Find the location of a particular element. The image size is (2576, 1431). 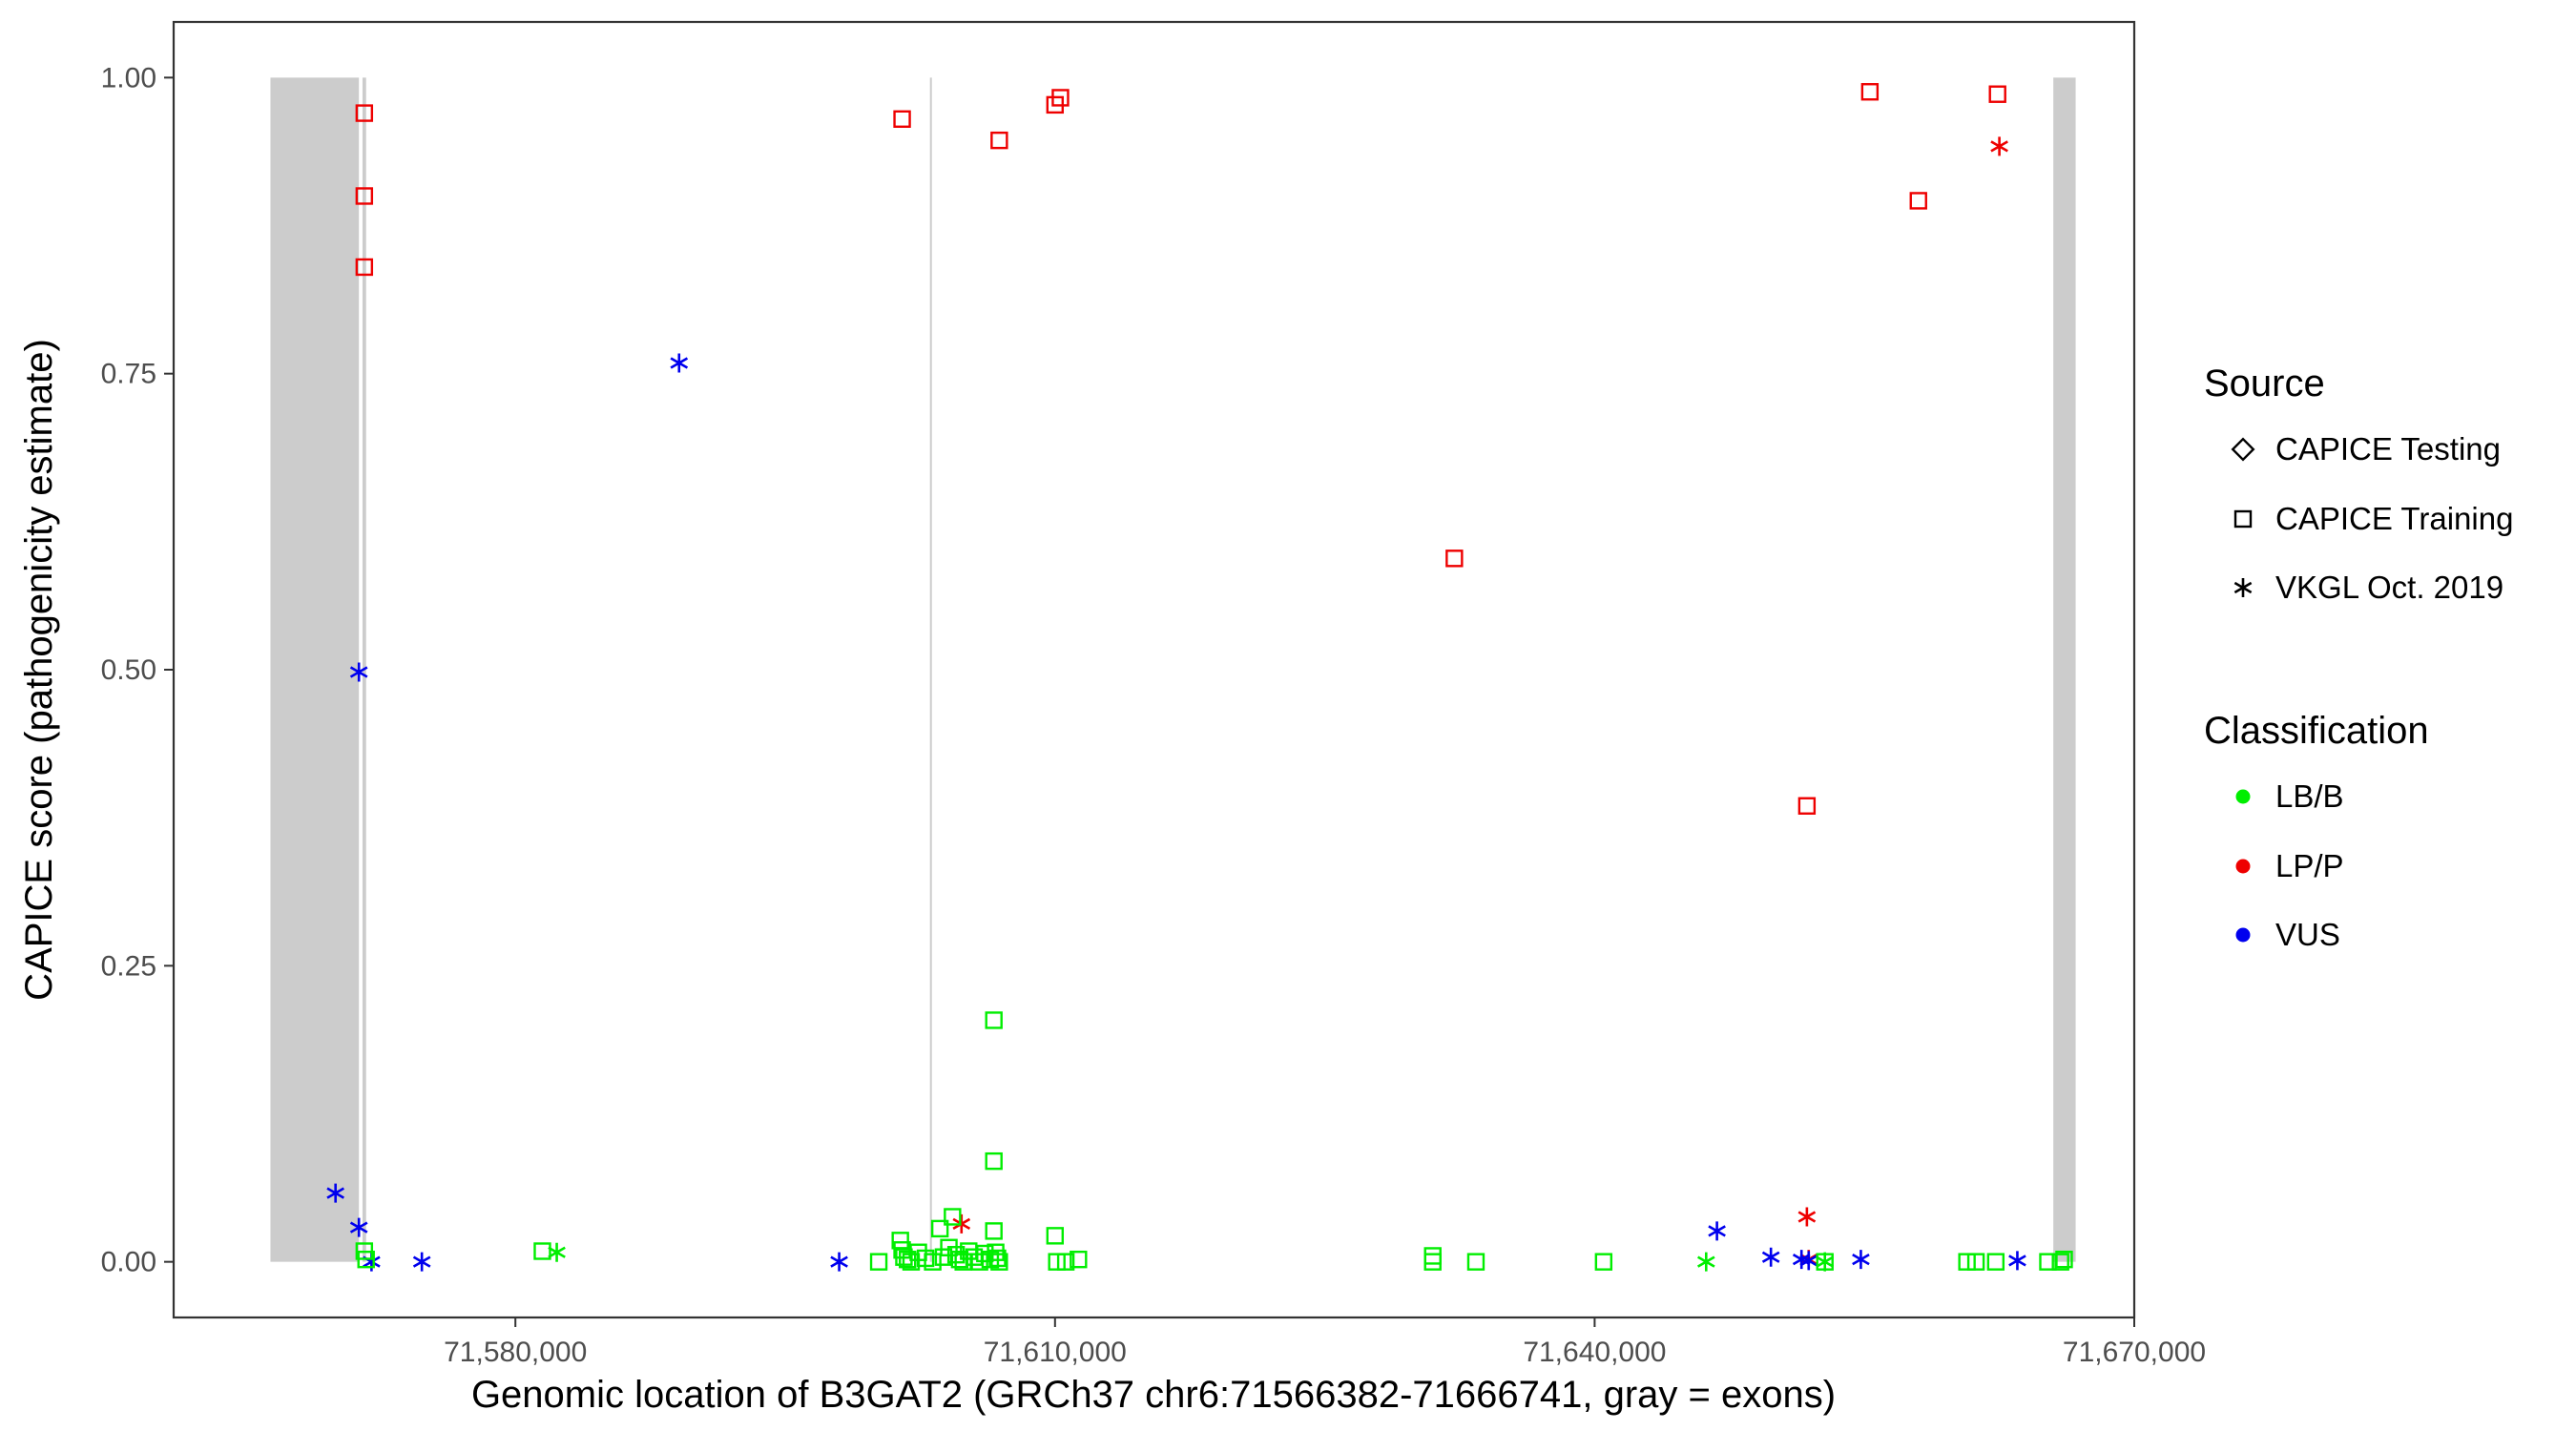

legend-class-label-vus: VUS is located at coordinates (2307, 935).